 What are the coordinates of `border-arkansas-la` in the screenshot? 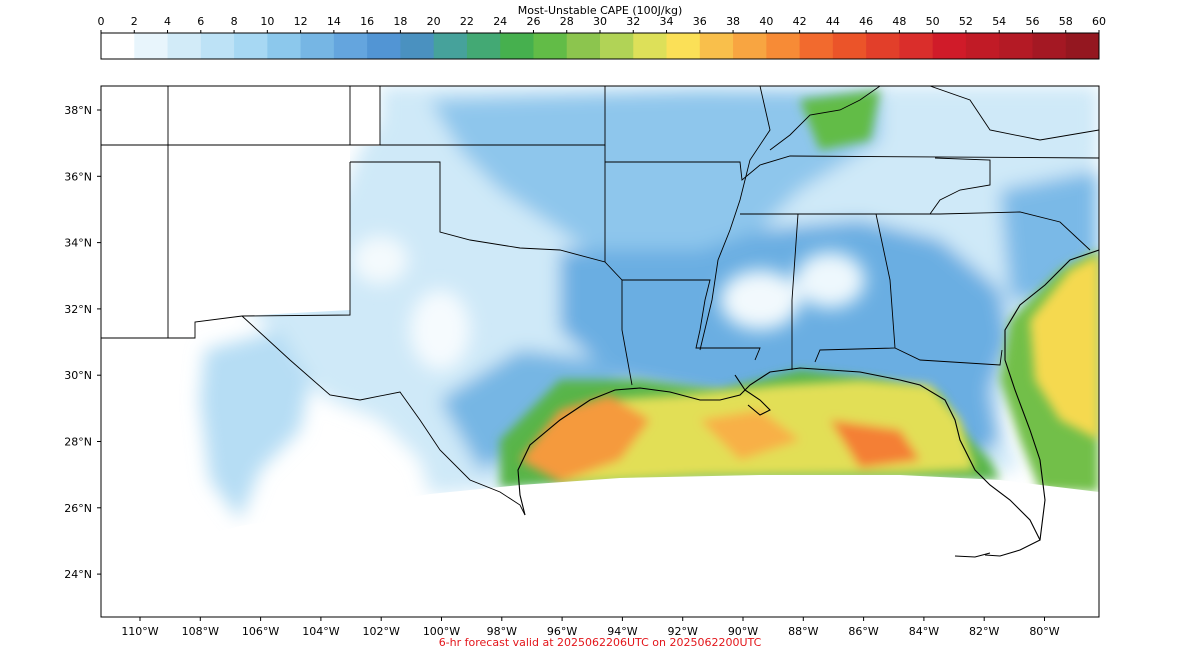 It's located at (691, 320).